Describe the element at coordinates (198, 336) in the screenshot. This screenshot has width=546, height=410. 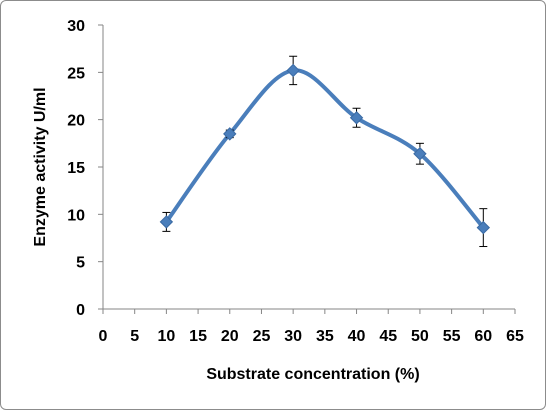
I see `x-tick-label: 15` at that location.